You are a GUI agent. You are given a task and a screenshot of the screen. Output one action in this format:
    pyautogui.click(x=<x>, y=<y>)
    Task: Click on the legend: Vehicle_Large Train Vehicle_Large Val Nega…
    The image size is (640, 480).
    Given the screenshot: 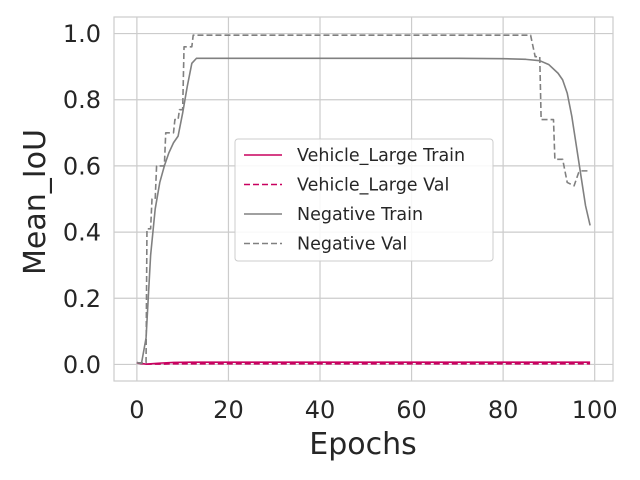 What is the action you would take?
    pyautogui.click(x=364, y=200)
    